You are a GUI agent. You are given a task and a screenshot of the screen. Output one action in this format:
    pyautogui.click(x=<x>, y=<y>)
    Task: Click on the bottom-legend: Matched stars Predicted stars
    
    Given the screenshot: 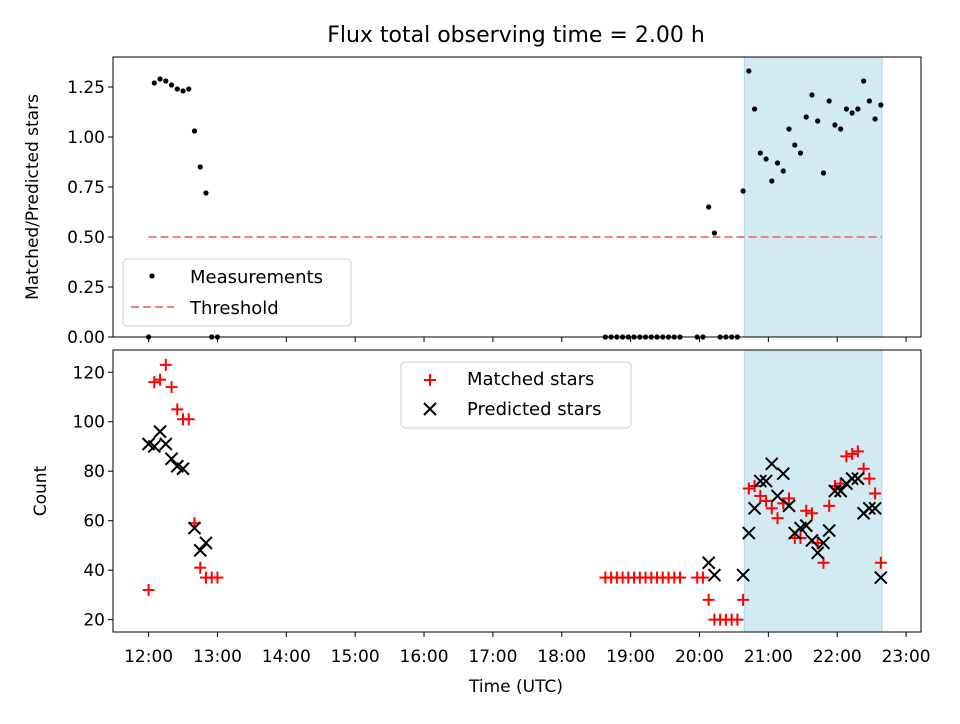 What is the action you would take?
    pyautogui.click(x=516, y=395)
    